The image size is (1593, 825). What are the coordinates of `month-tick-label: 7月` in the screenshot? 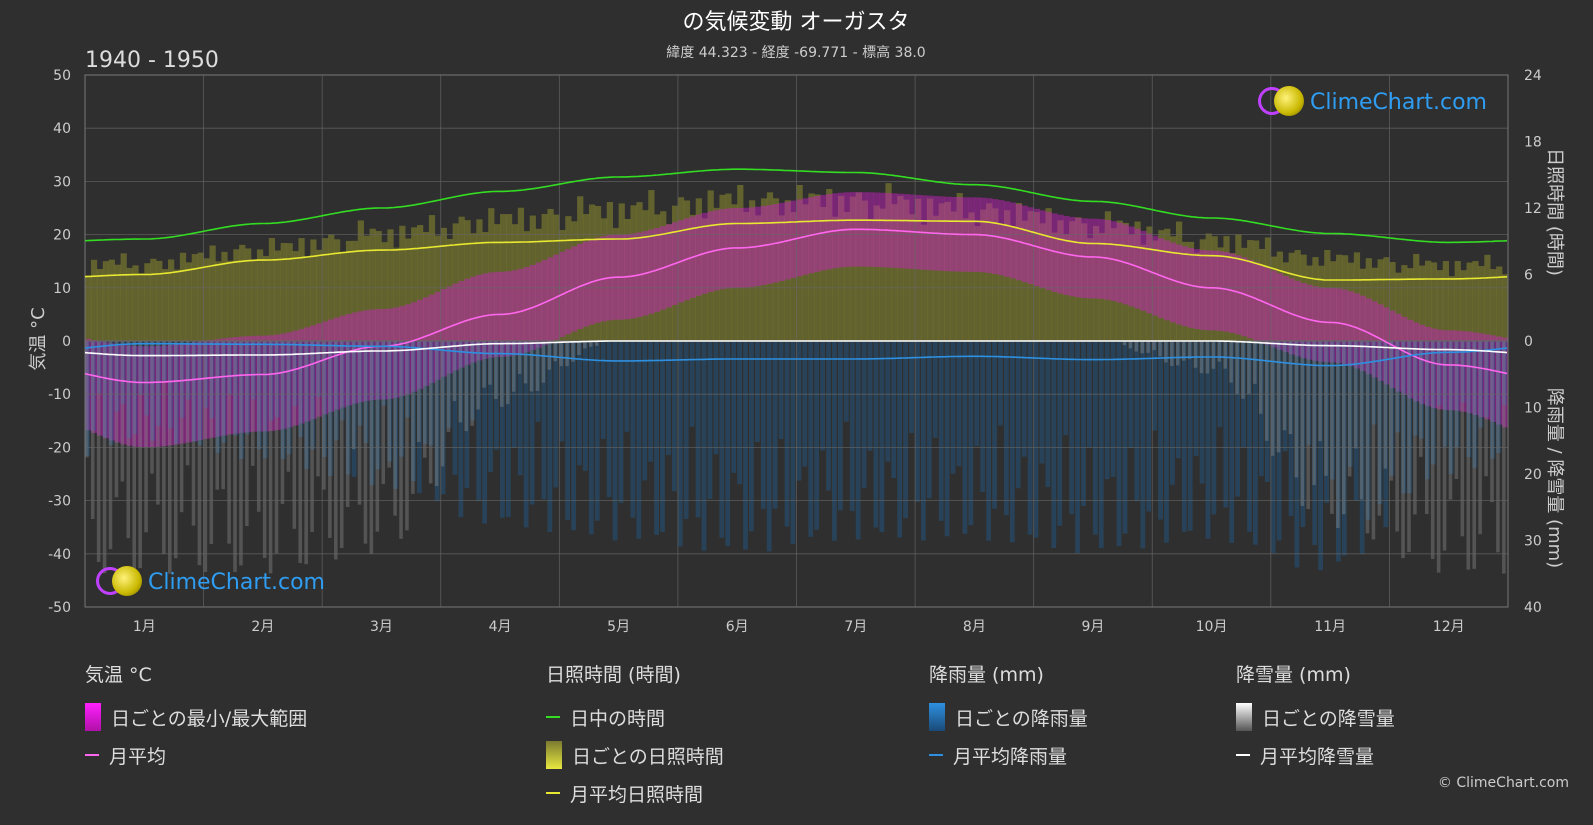 It's located at (855, 627).